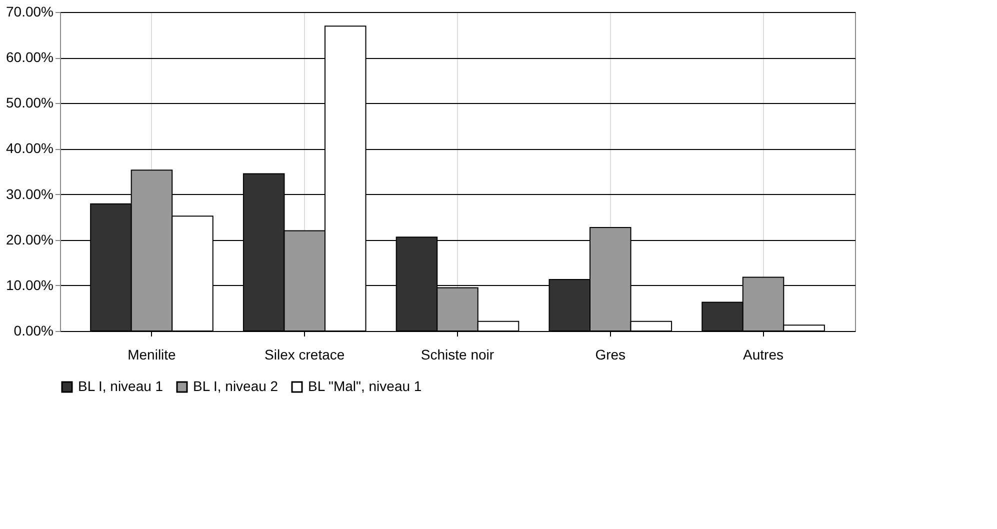 The width and height of the screenshot is (997, 529). What do you see at coordinates (610, 354) in the screenshot?
I see `x-tick-label: Gres` at bounding box center [610, 354].